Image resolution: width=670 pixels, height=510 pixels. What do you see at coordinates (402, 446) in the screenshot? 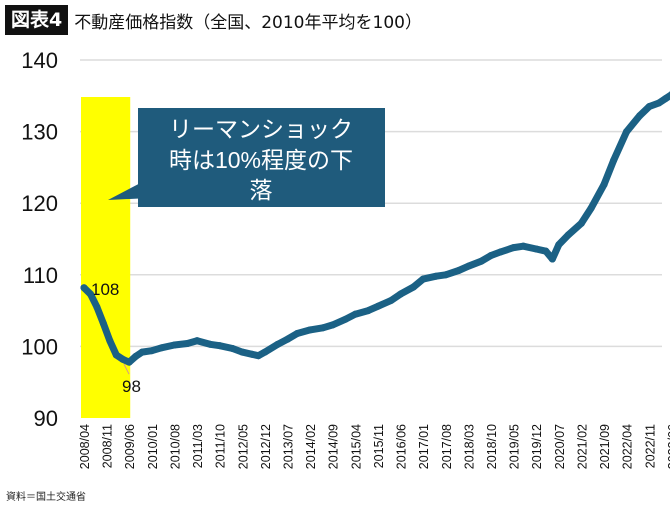
I see `x-tick-label: 2016/06` at bounding box center [402, 446].